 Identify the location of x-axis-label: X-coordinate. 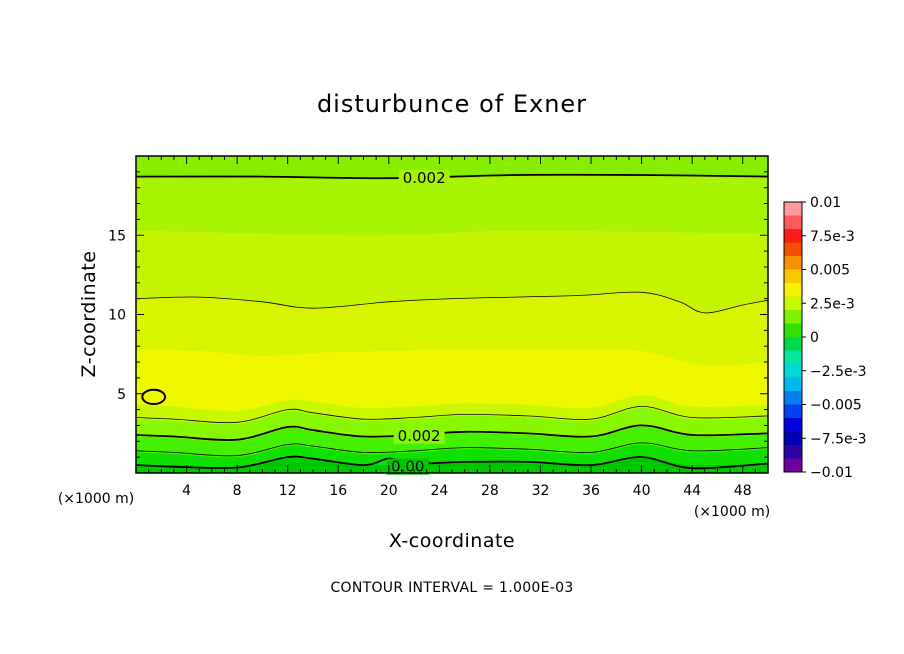
(452, 541).